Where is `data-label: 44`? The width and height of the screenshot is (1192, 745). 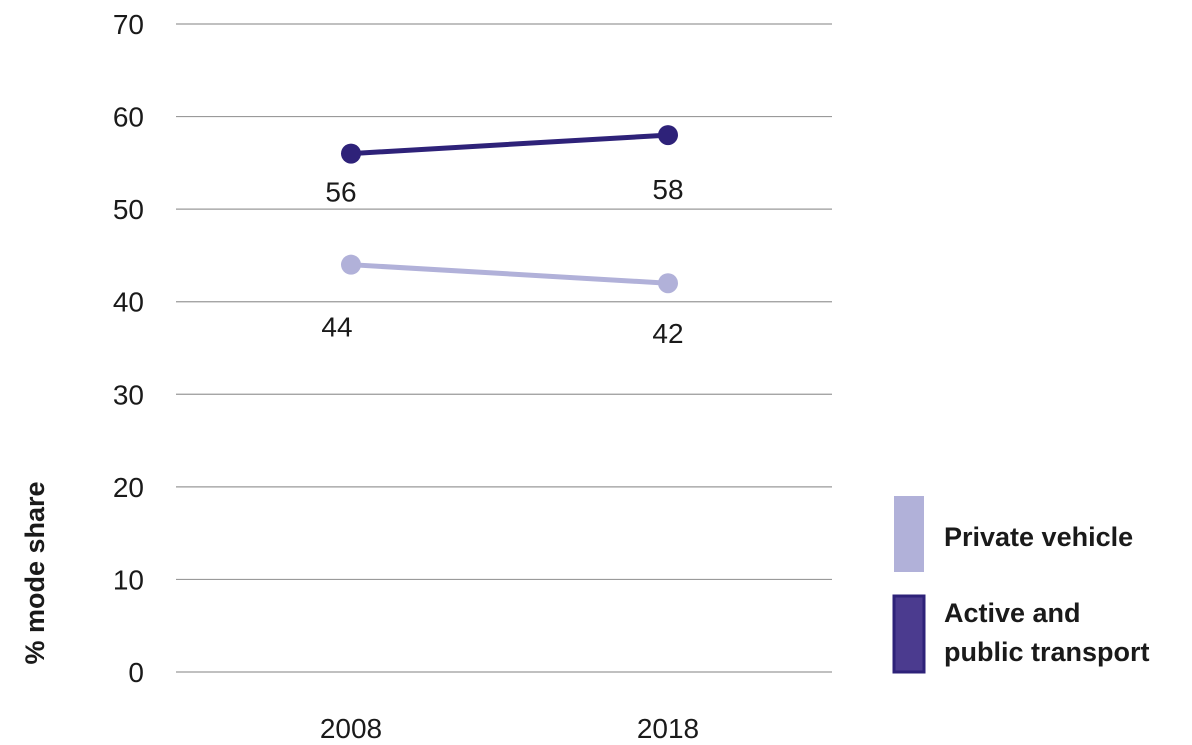
data-label: 44 is located at coordinates (336, 327).